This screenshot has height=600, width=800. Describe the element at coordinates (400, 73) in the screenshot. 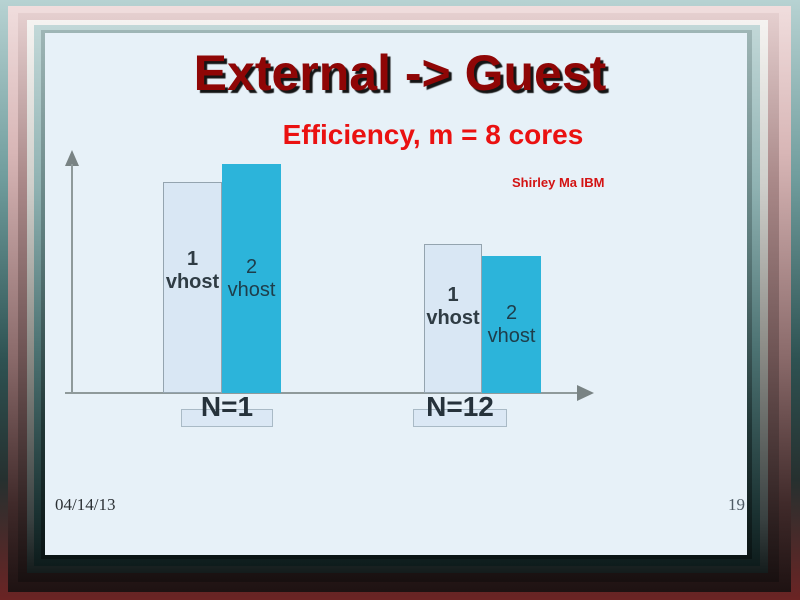

I see `slide-title: External -> Guest` at that location.